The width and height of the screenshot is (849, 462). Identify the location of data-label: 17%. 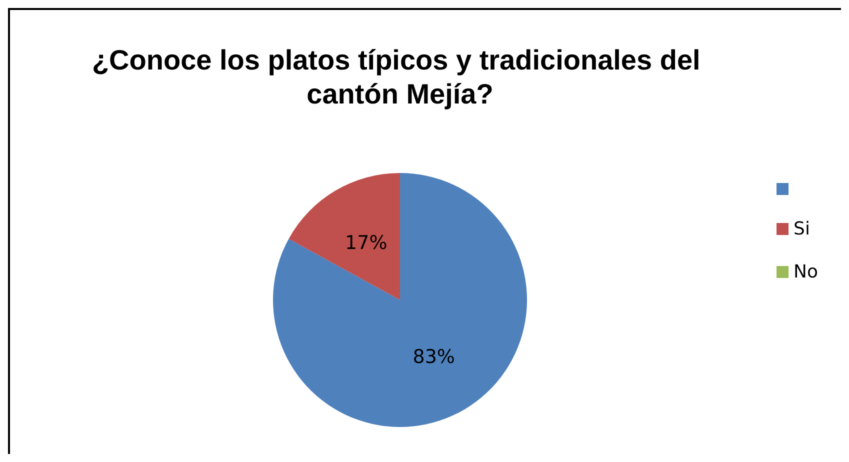
(366, 243).